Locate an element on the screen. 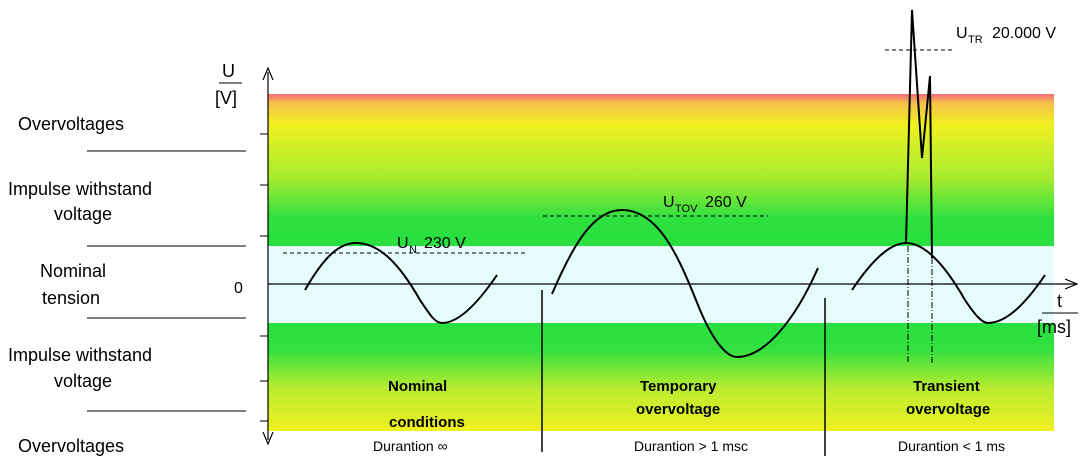 The width and height of the screenshot is (1080, 459). x-axis-label-t: t is located at coordinates (1059, 301).